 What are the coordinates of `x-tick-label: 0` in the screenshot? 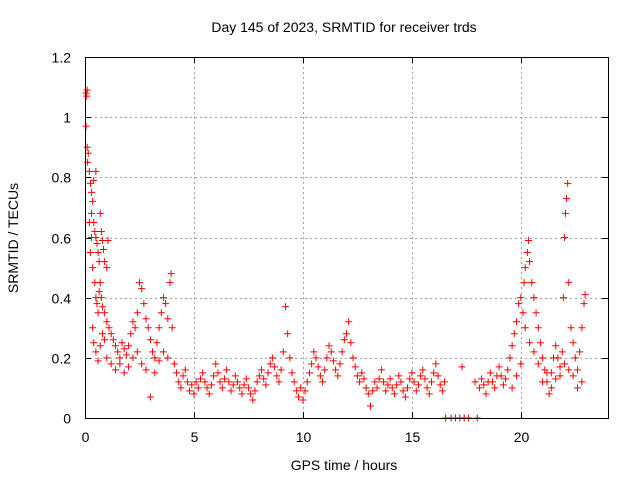 It's located at (86, 437).